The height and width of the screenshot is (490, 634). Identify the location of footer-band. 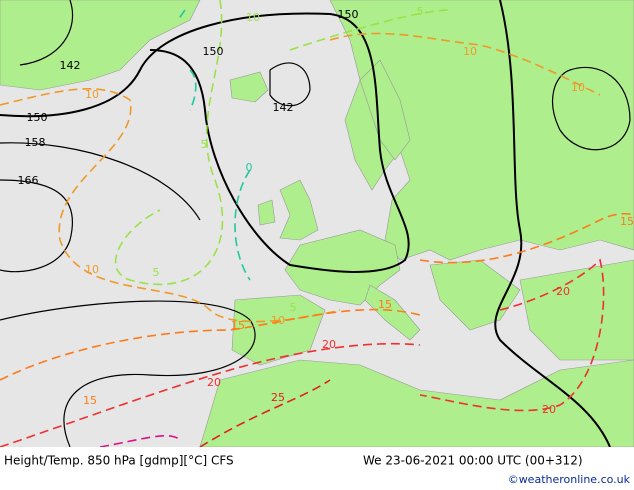
(317, 468).